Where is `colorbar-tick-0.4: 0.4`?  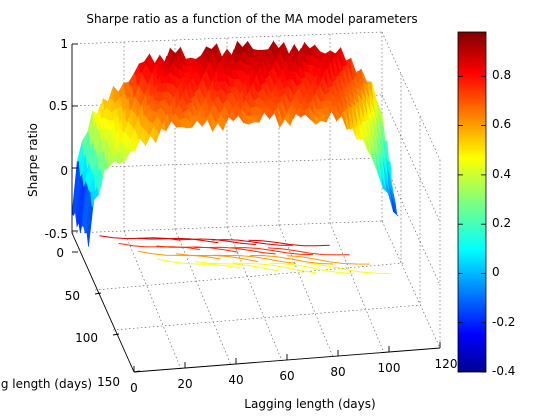
colorbar-tick-0.4: 0.4 is located at coordinates (501, 174).